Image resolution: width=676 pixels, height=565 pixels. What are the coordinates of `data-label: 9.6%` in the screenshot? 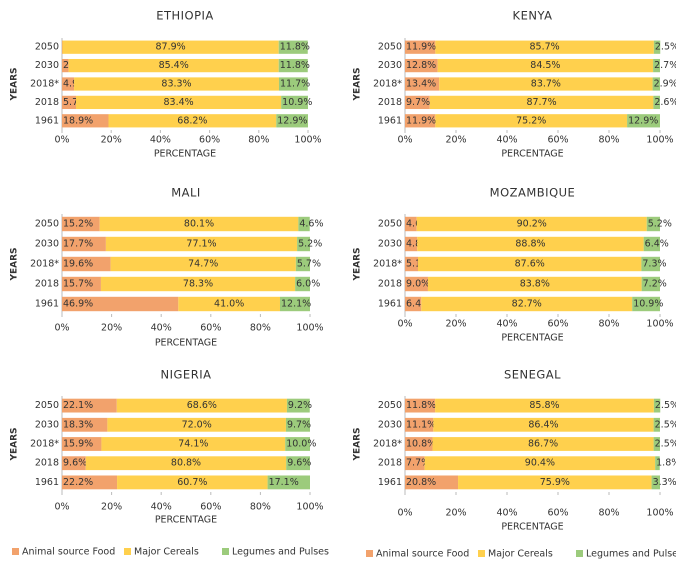 It's located at (75, 463).